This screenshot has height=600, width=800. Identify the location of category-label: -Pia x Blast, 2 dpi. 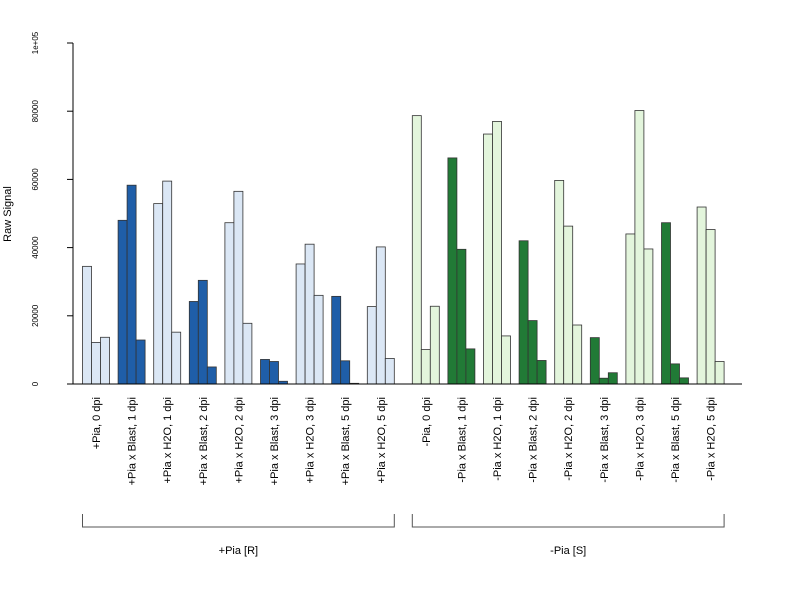
(534, 440).